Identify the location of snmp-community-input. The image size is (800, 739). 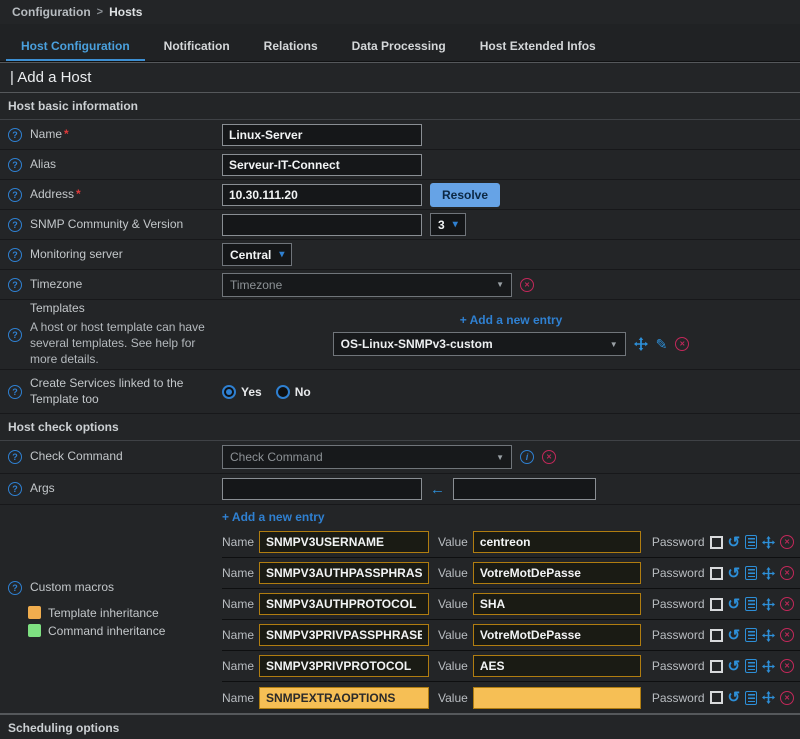
(322, 224).